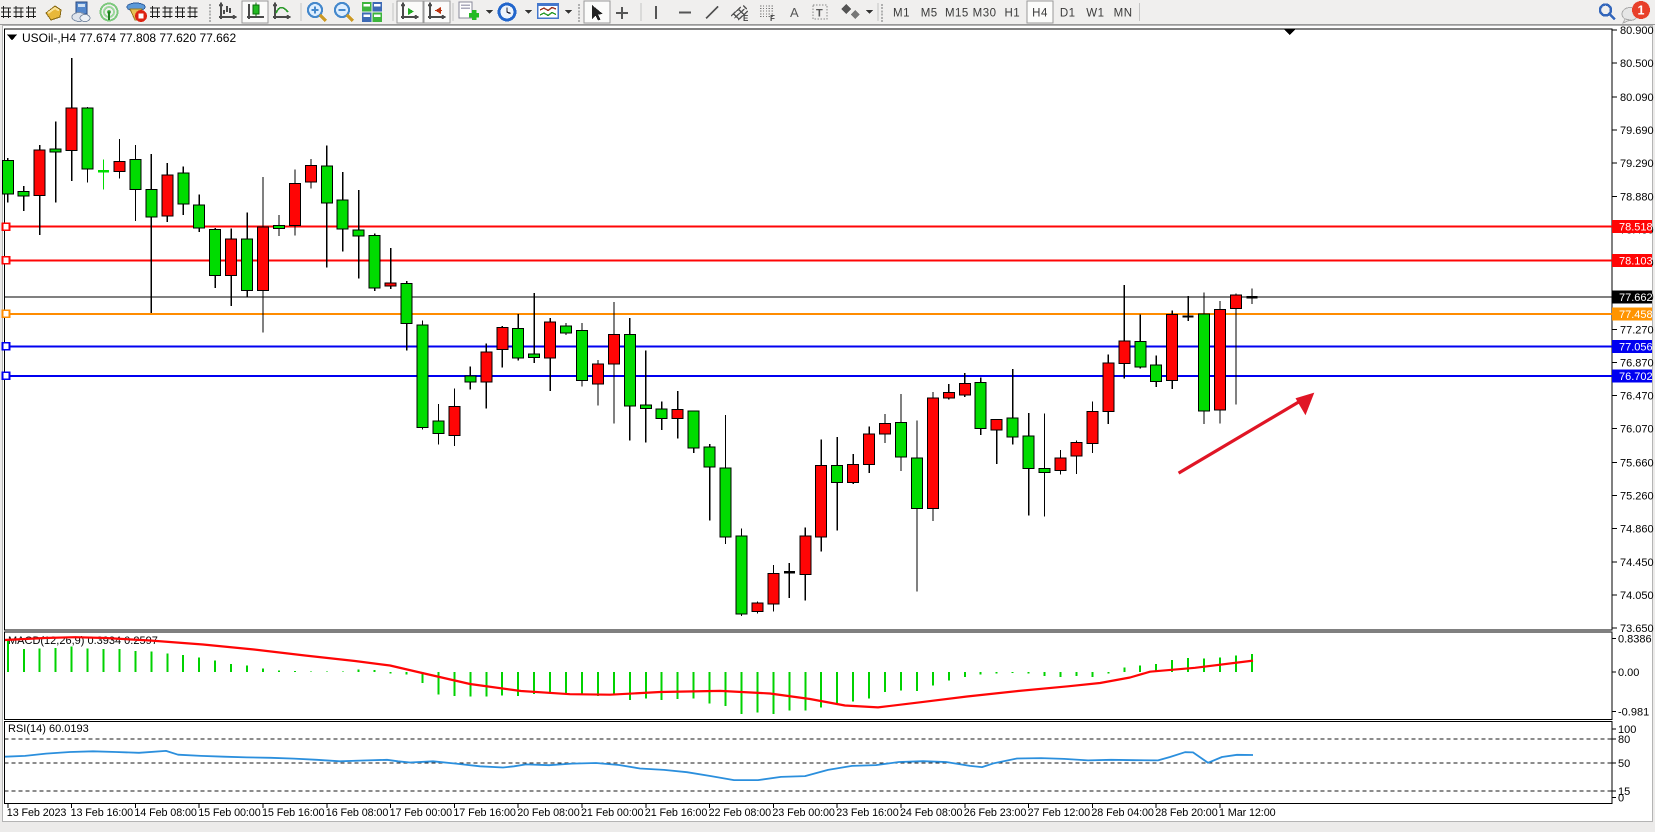  What do you see at coordinates (931, 813) in the screenshot?
I see `svg-text: 24 Feb 08:00` at bounding box center [931, 813].